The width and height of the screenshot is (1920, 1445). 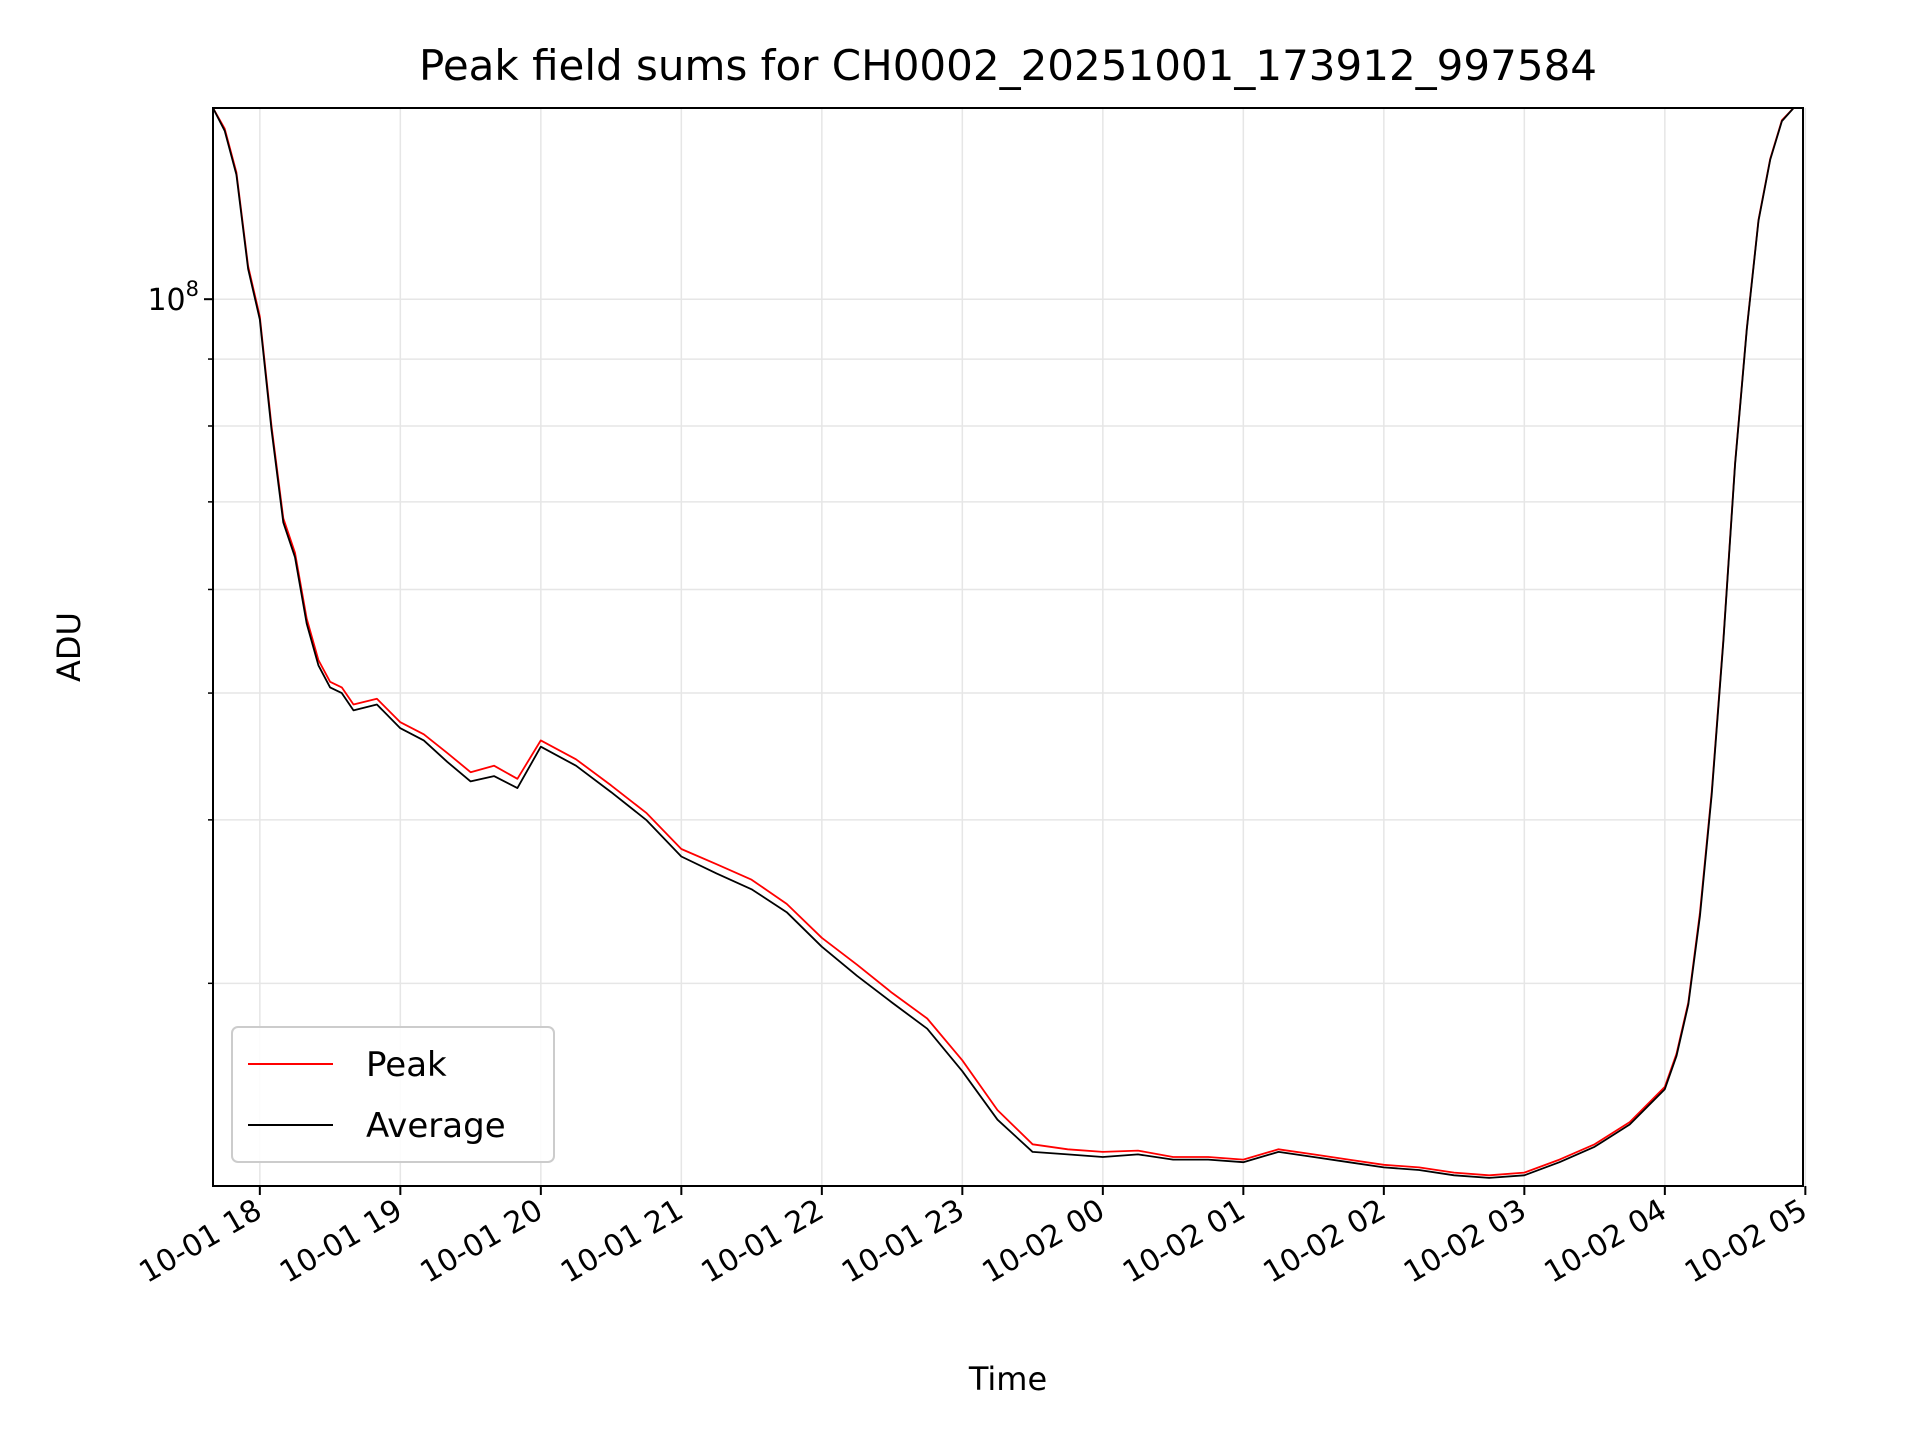 What do you see at coordinates (1746, 1242) in the screenshot?
I see `x-tick-label: 10-02 05` at bounding box center [1746, 1242].